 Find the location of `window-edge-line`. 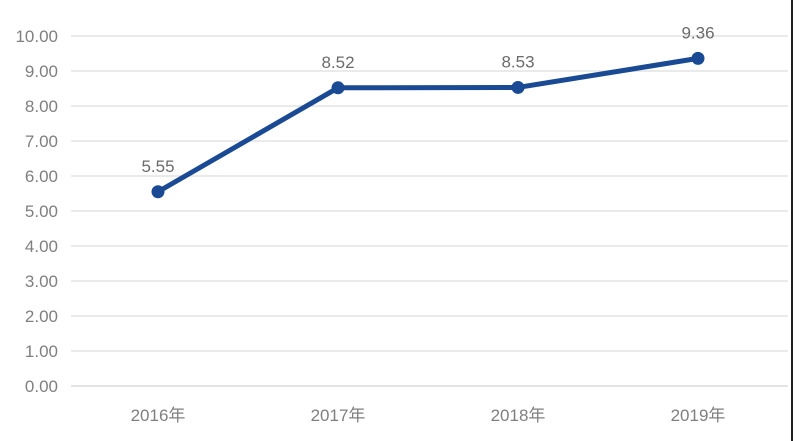

window-edge-line is located at coordinates (792, 220).